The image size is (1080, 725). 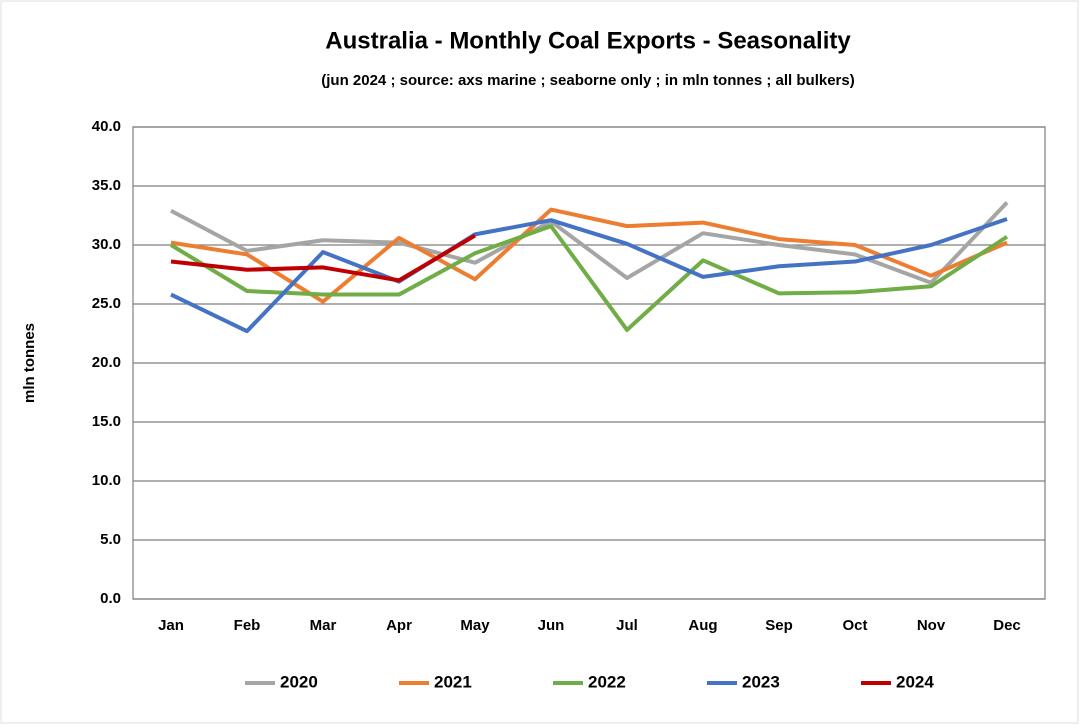 What do you see at coordinates (607, 681) in the screenshot?
I see `legend-label: 2022` at bounding box center [607, 681].